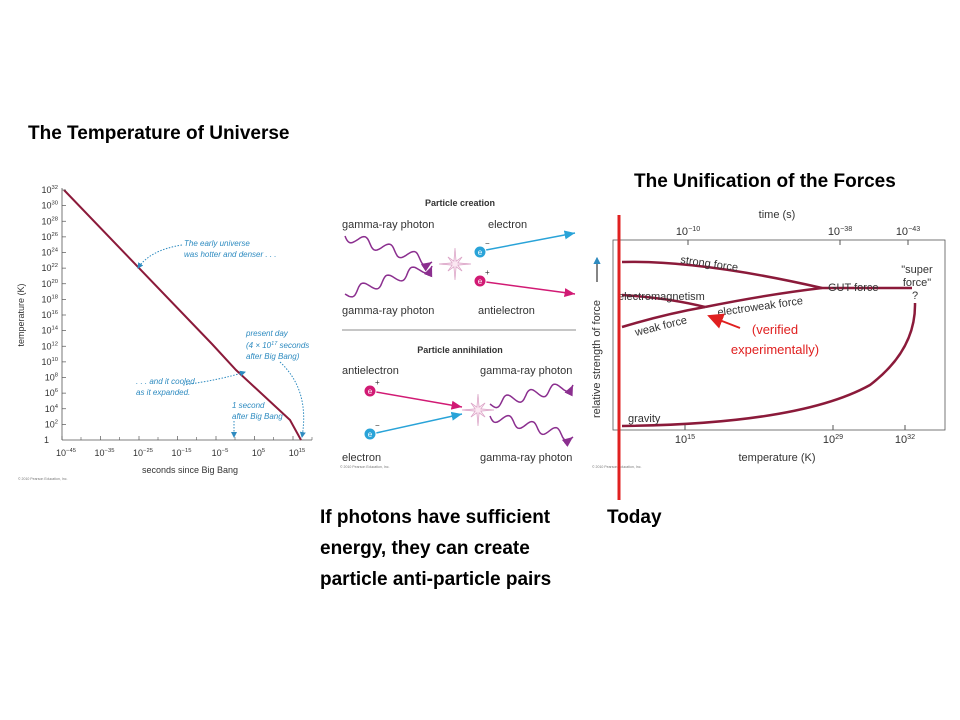  Describe the element at coordinates (661, 297) in the screenshot. I see `electromagnetism-label: electromagnetism` at that location.